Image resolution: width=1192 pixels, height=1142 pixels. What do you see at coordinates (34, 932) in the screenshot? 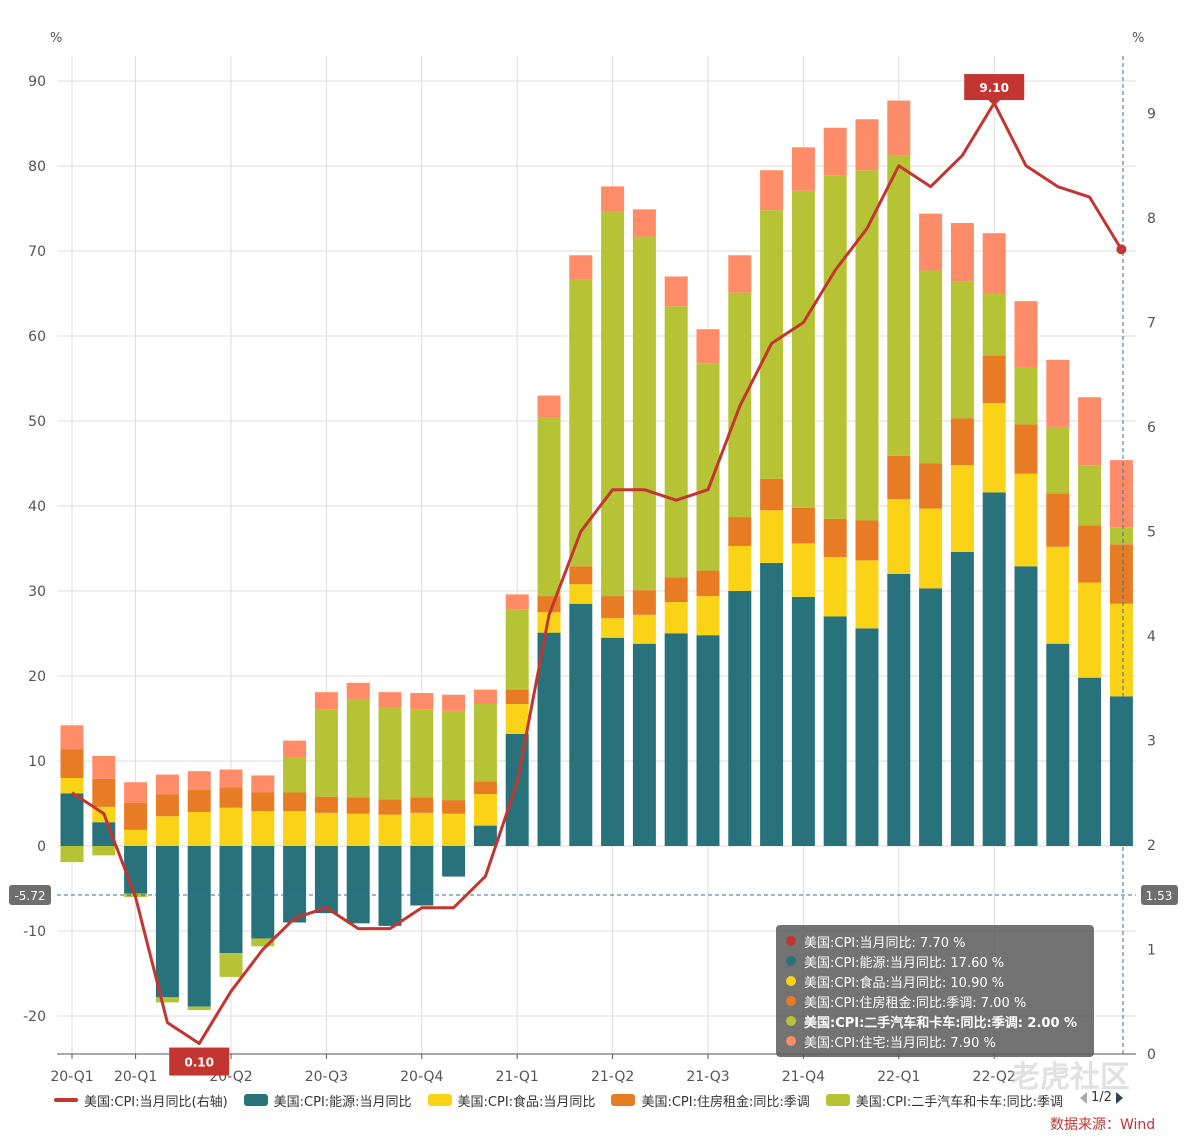
I see `left-tick-label: -10` at bounding box center [34, 932].